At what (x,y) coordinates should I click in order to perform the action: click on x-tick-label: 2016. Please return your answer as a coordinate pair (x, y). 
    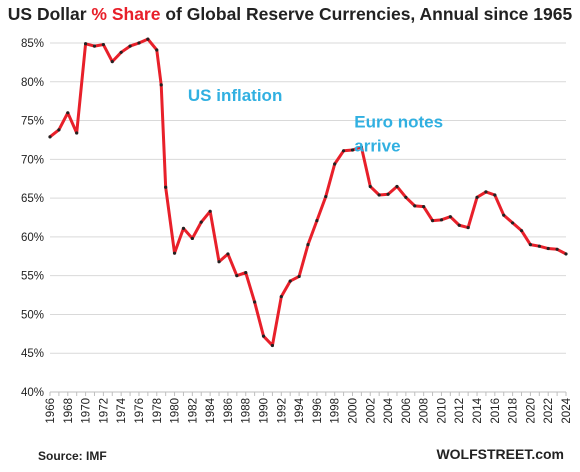
    Looking at the image, I should click on (496, 411).